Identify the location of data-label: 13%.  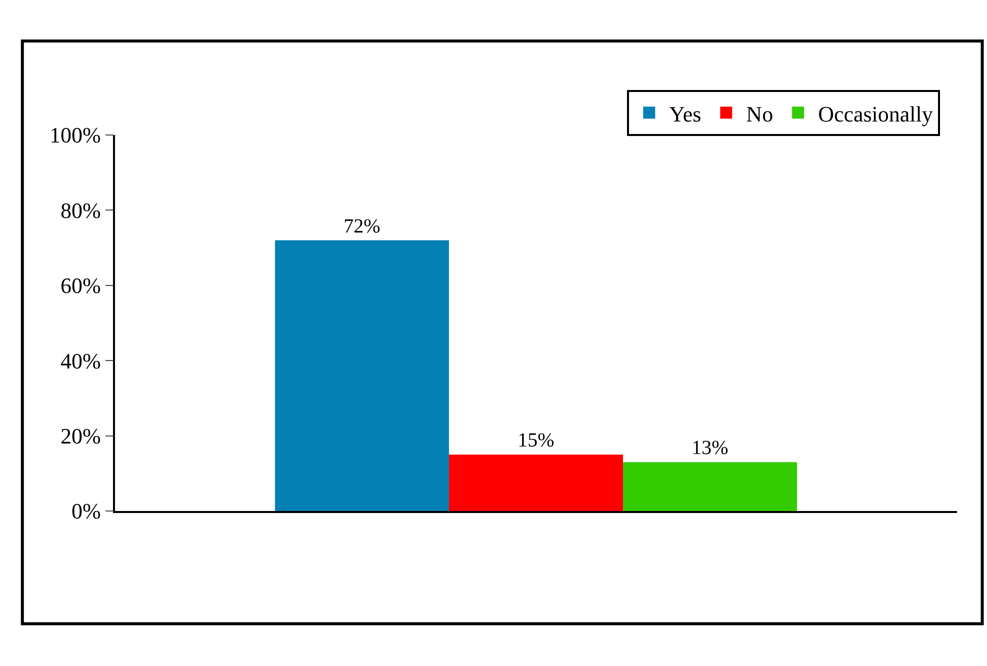
(710, 448).